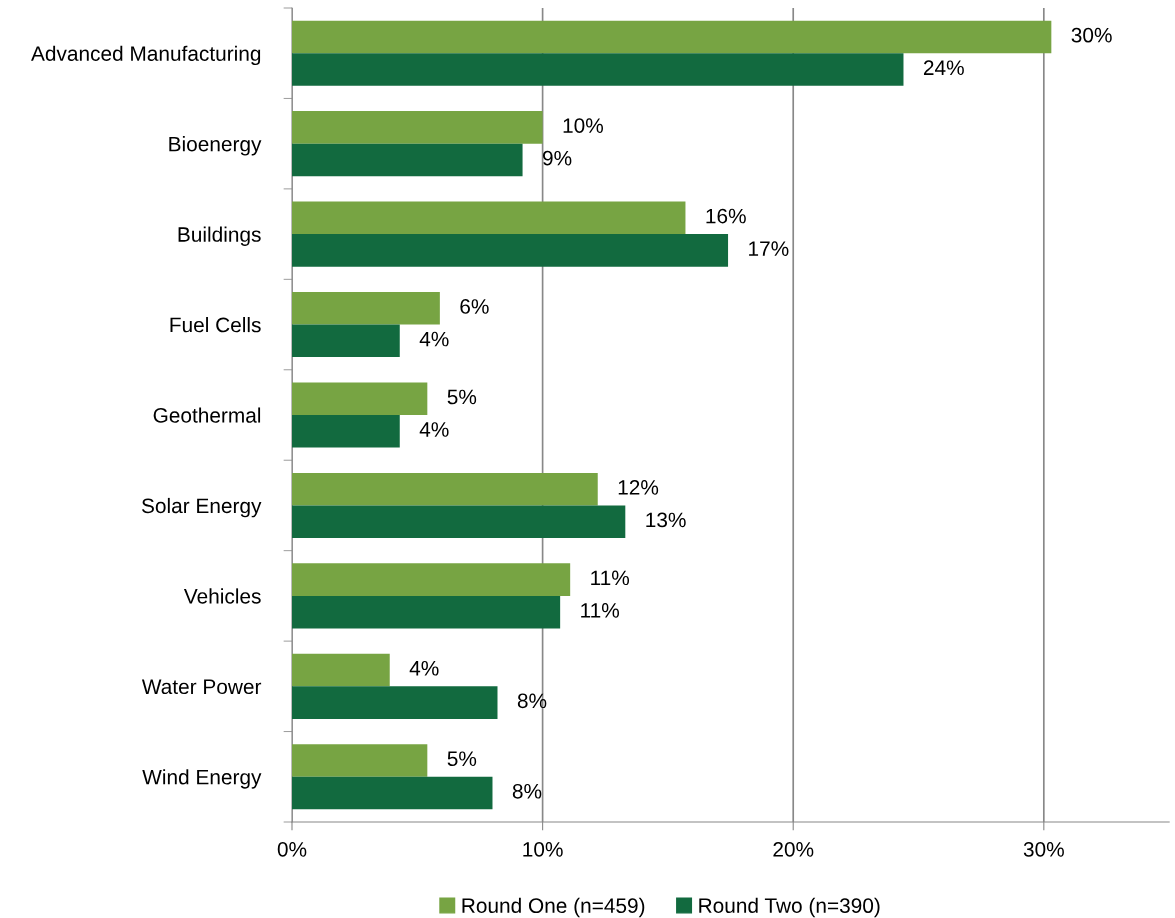  I want to click on data-label: 10%, so click(583, 125).